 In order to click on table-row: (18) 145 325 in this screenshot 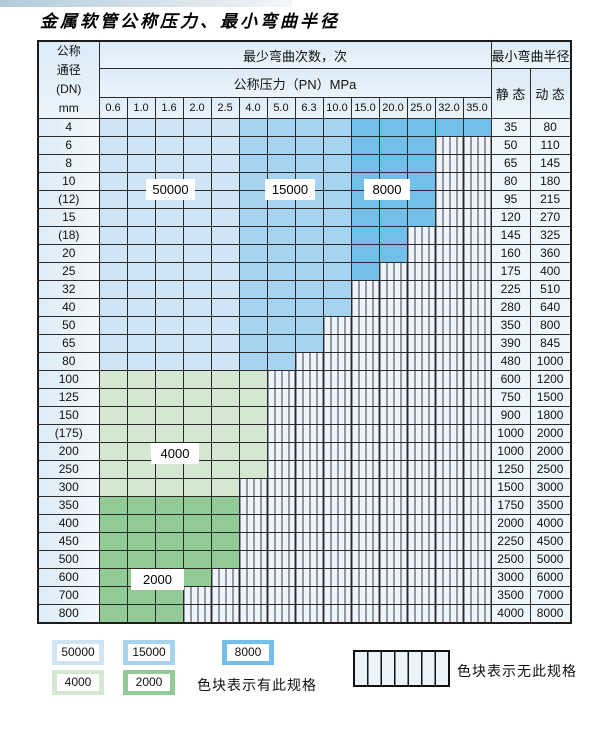, I will do `click(304, 235)`.